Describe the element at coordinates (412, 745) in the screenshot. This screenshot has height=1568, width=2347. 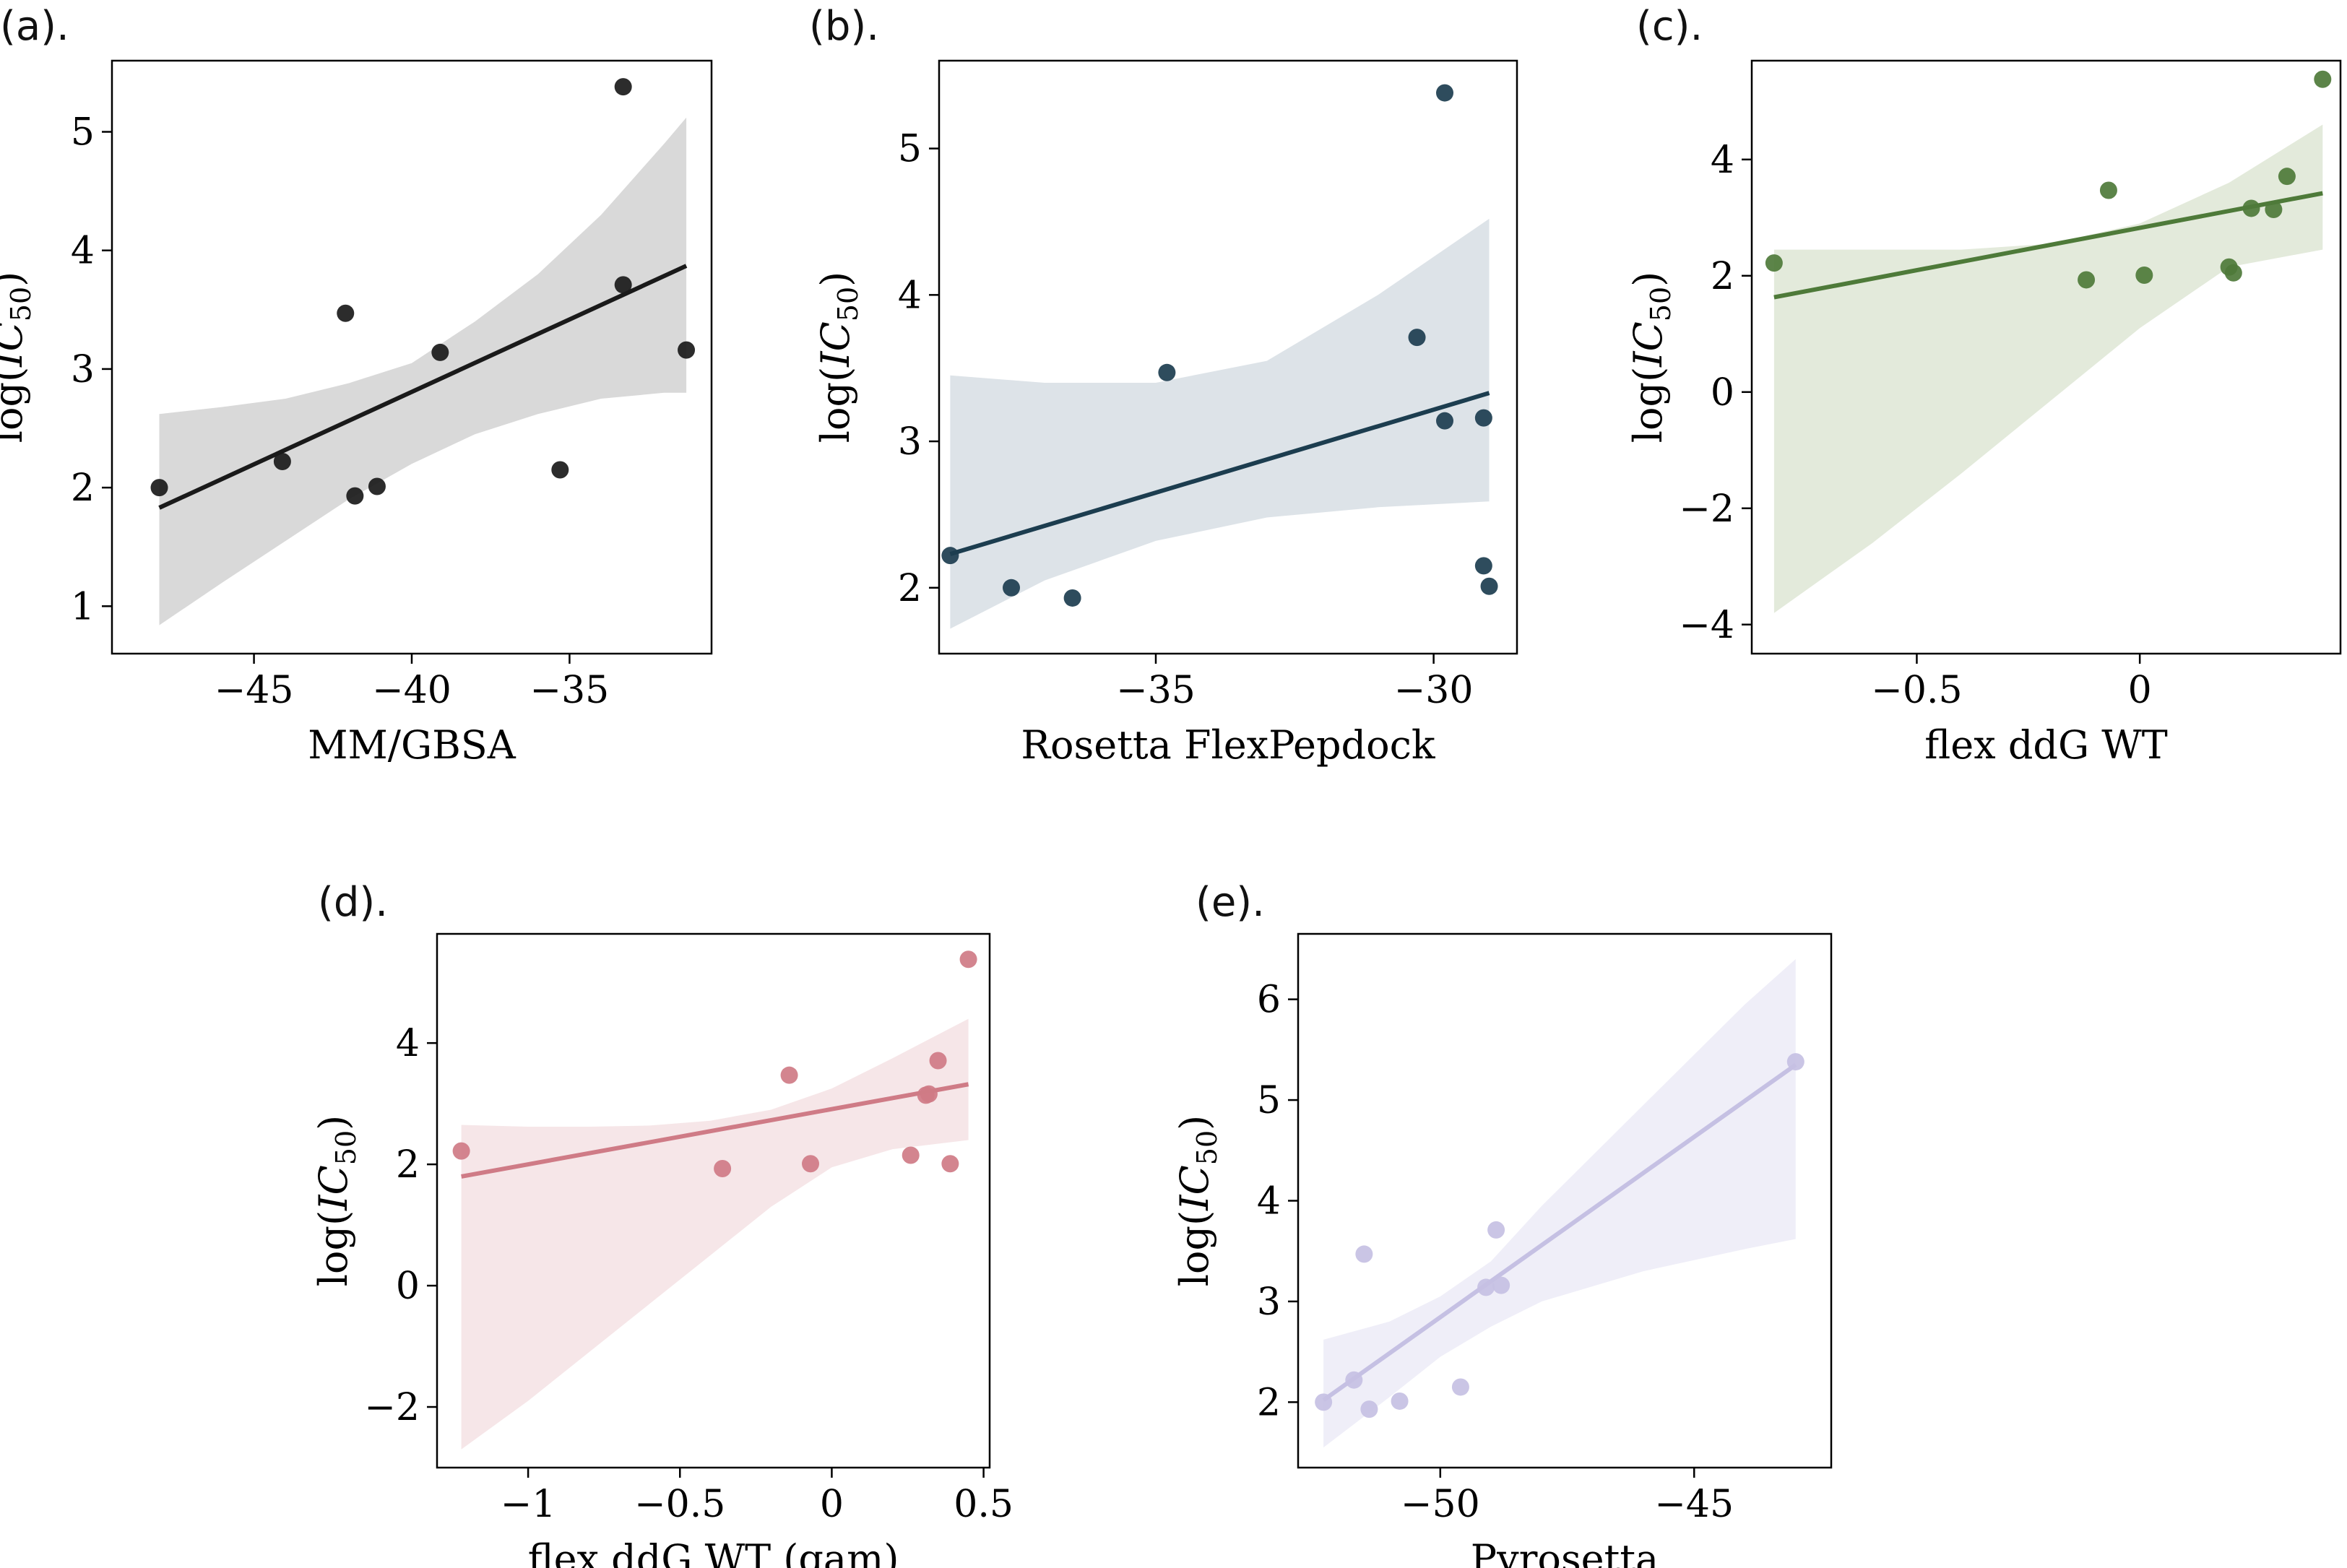
I see `x-axis-label: MM/GBSA` at that location.